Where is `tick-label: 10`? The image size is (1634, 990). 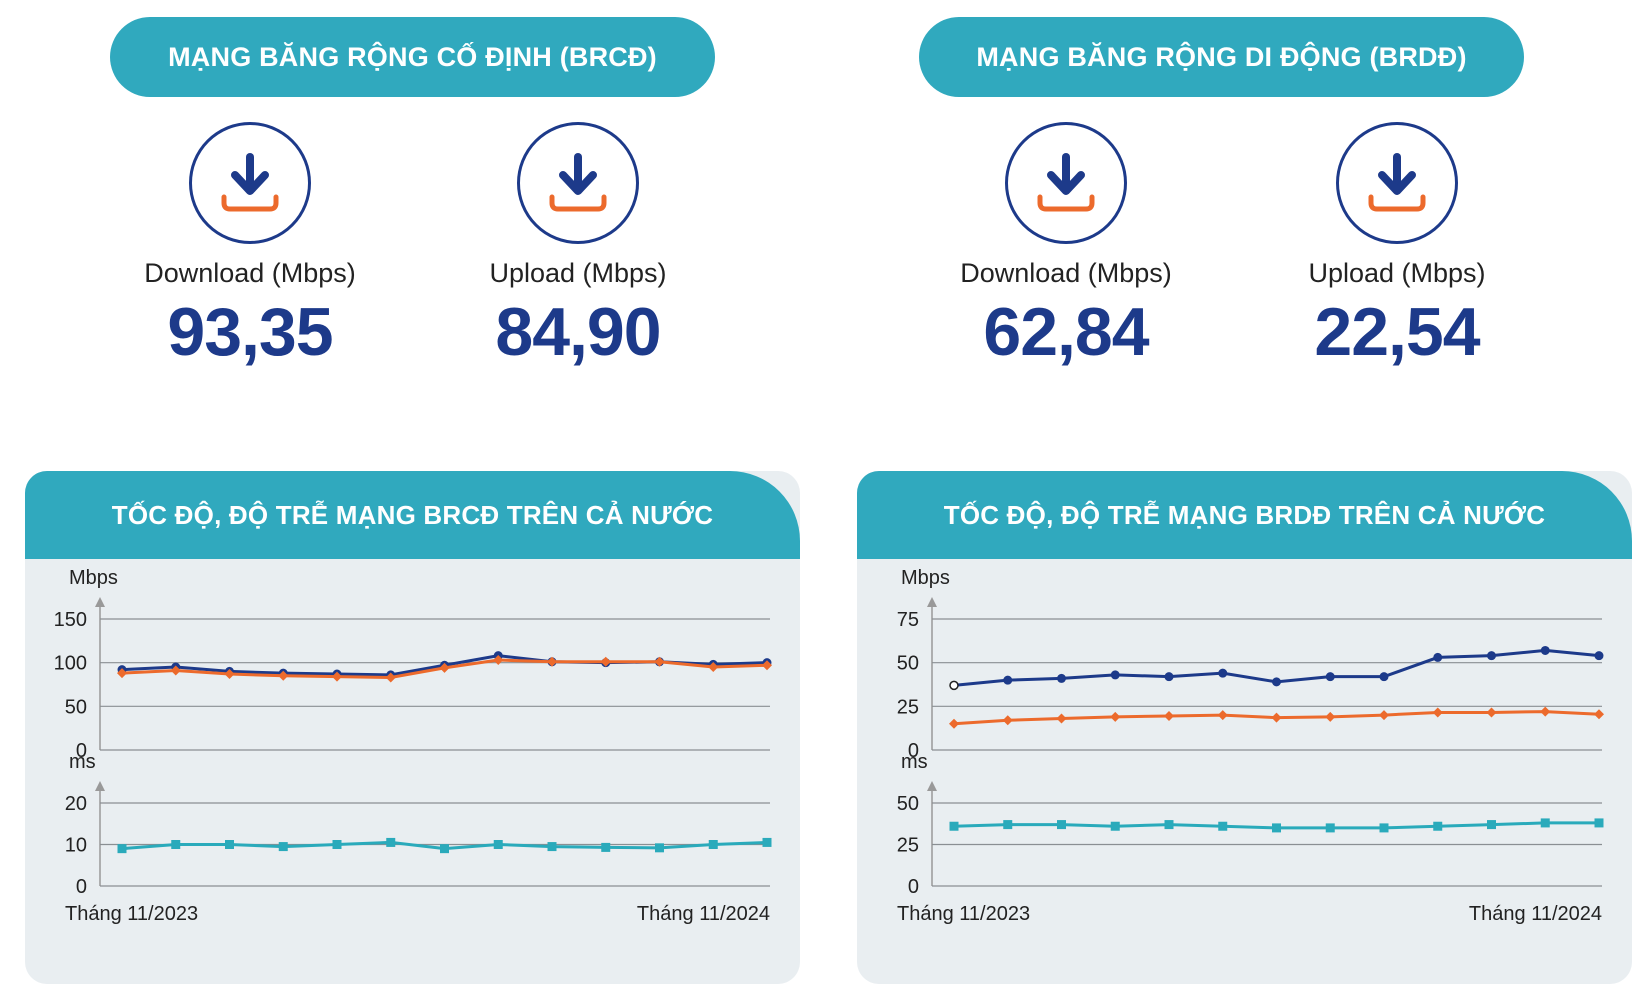 tick-label: 10 is located at coordinates (76, 846).